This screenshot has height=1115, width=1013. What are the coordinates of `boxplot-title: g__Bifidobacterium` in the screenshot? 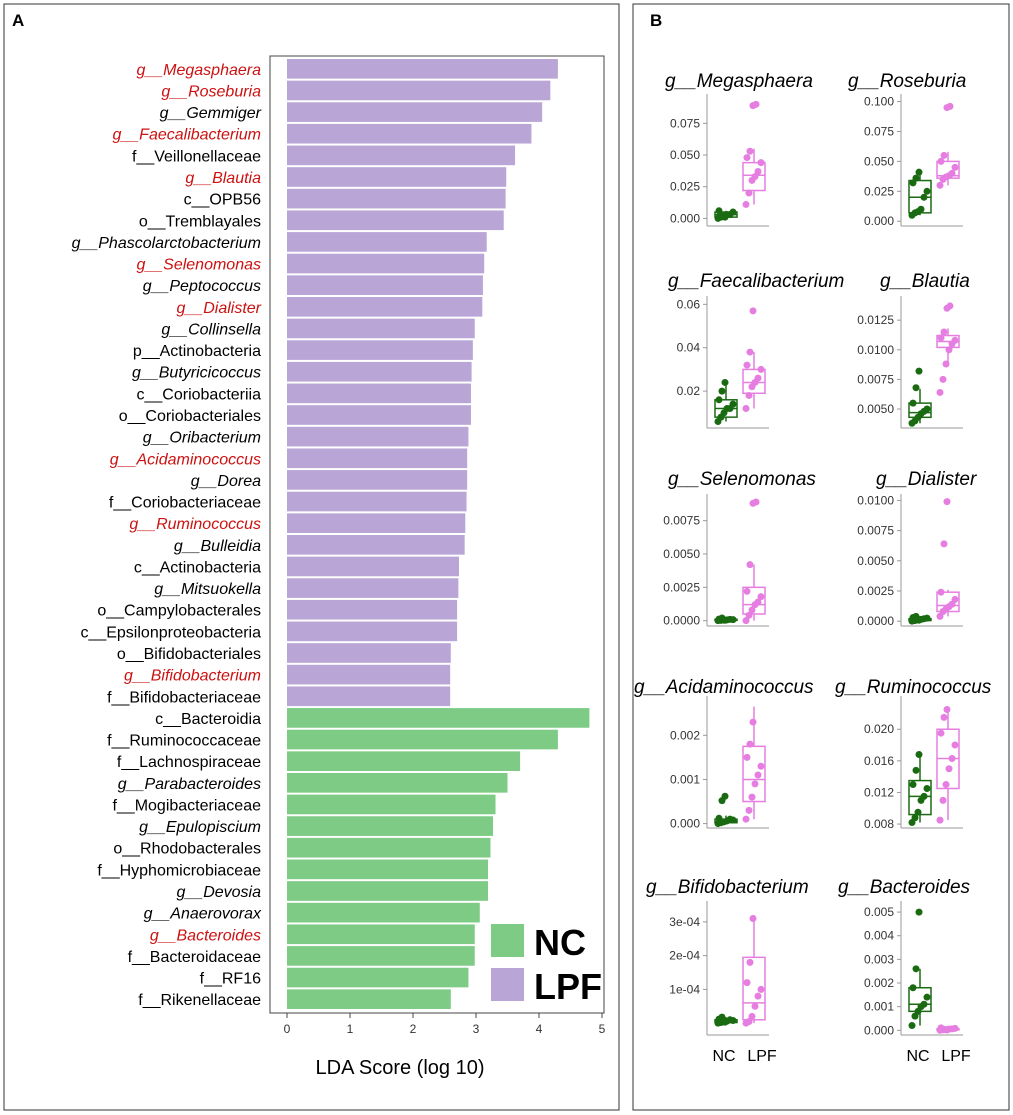 It's located at (727, 887).